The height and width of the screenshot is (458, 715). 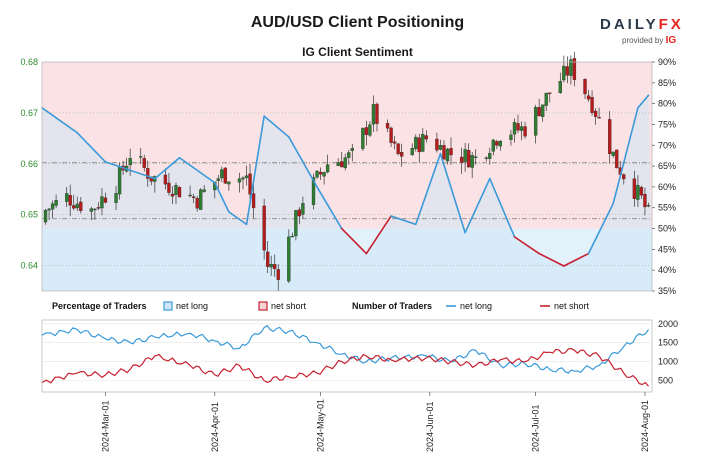 I want to click on provided-by-ig: provided by IG, so click(x=649, y=40).